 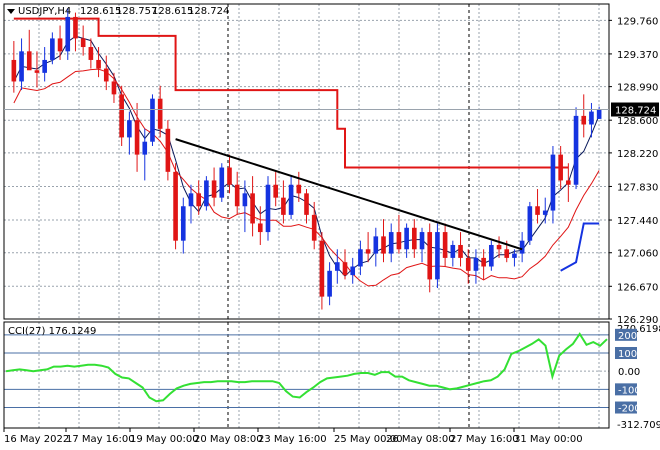 What do you see at coordinates (164, 439) in the screenshot?
I see `time-tick-label: 19 May 00:00` at bounding box center [164, 439].